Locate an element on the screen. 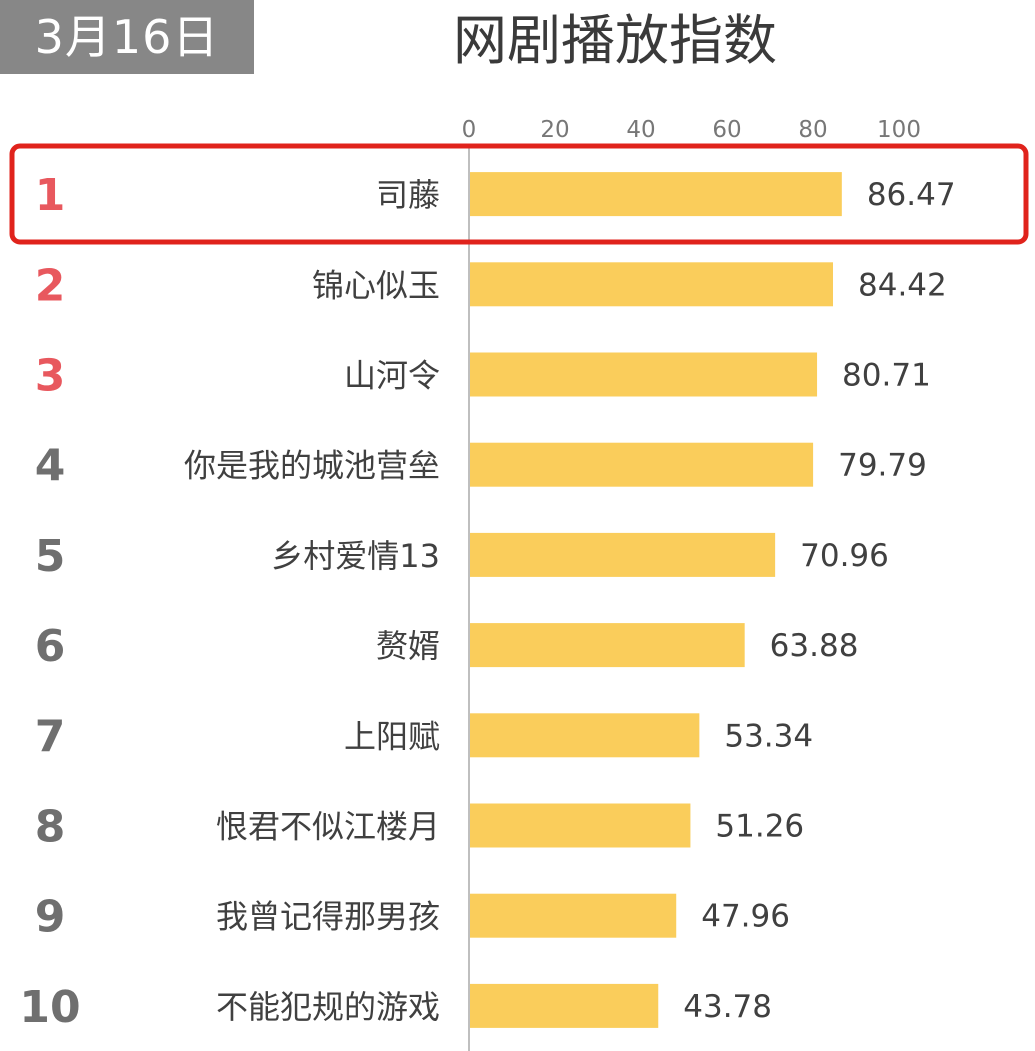 The height and width of the screenshot is (1051, 1035). value-label: 79.79 is located at coordinates (882, 466).